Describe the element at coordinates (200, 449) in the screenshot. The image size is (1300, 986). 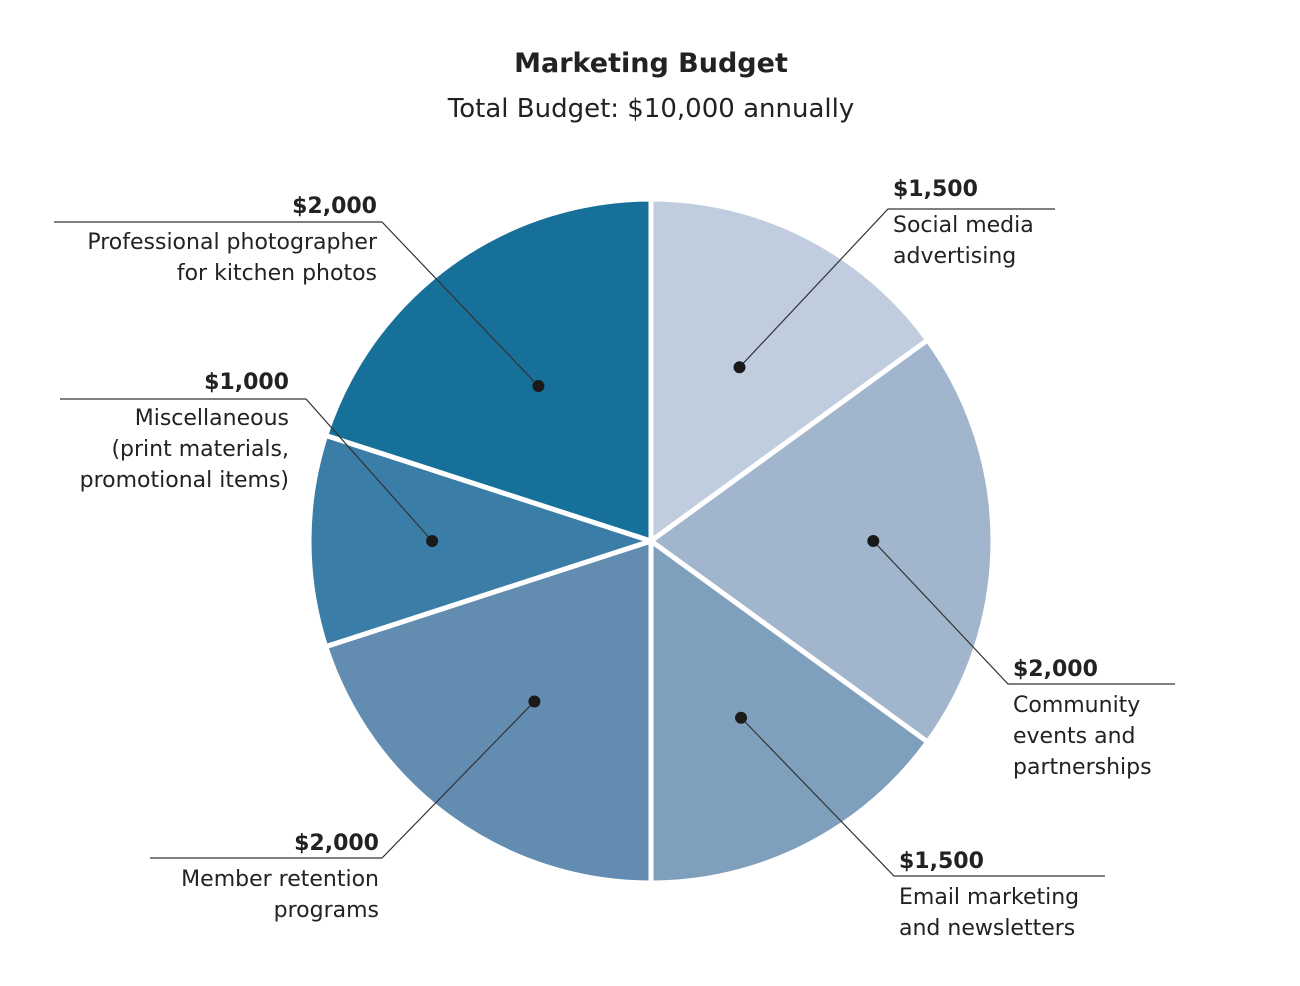
I see `slice-description-line: (print materials,` at that location.